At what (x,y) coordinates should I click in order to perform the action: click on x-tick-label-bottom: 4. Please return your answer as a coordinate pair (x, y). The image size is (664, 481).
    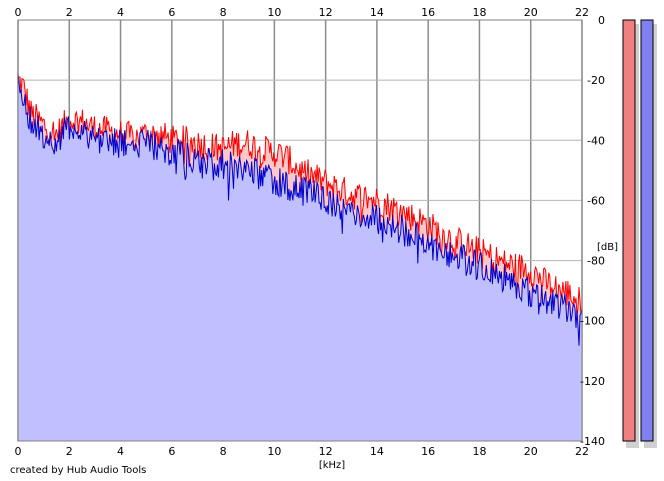
    Looking at the image, I should click on (120, 451).